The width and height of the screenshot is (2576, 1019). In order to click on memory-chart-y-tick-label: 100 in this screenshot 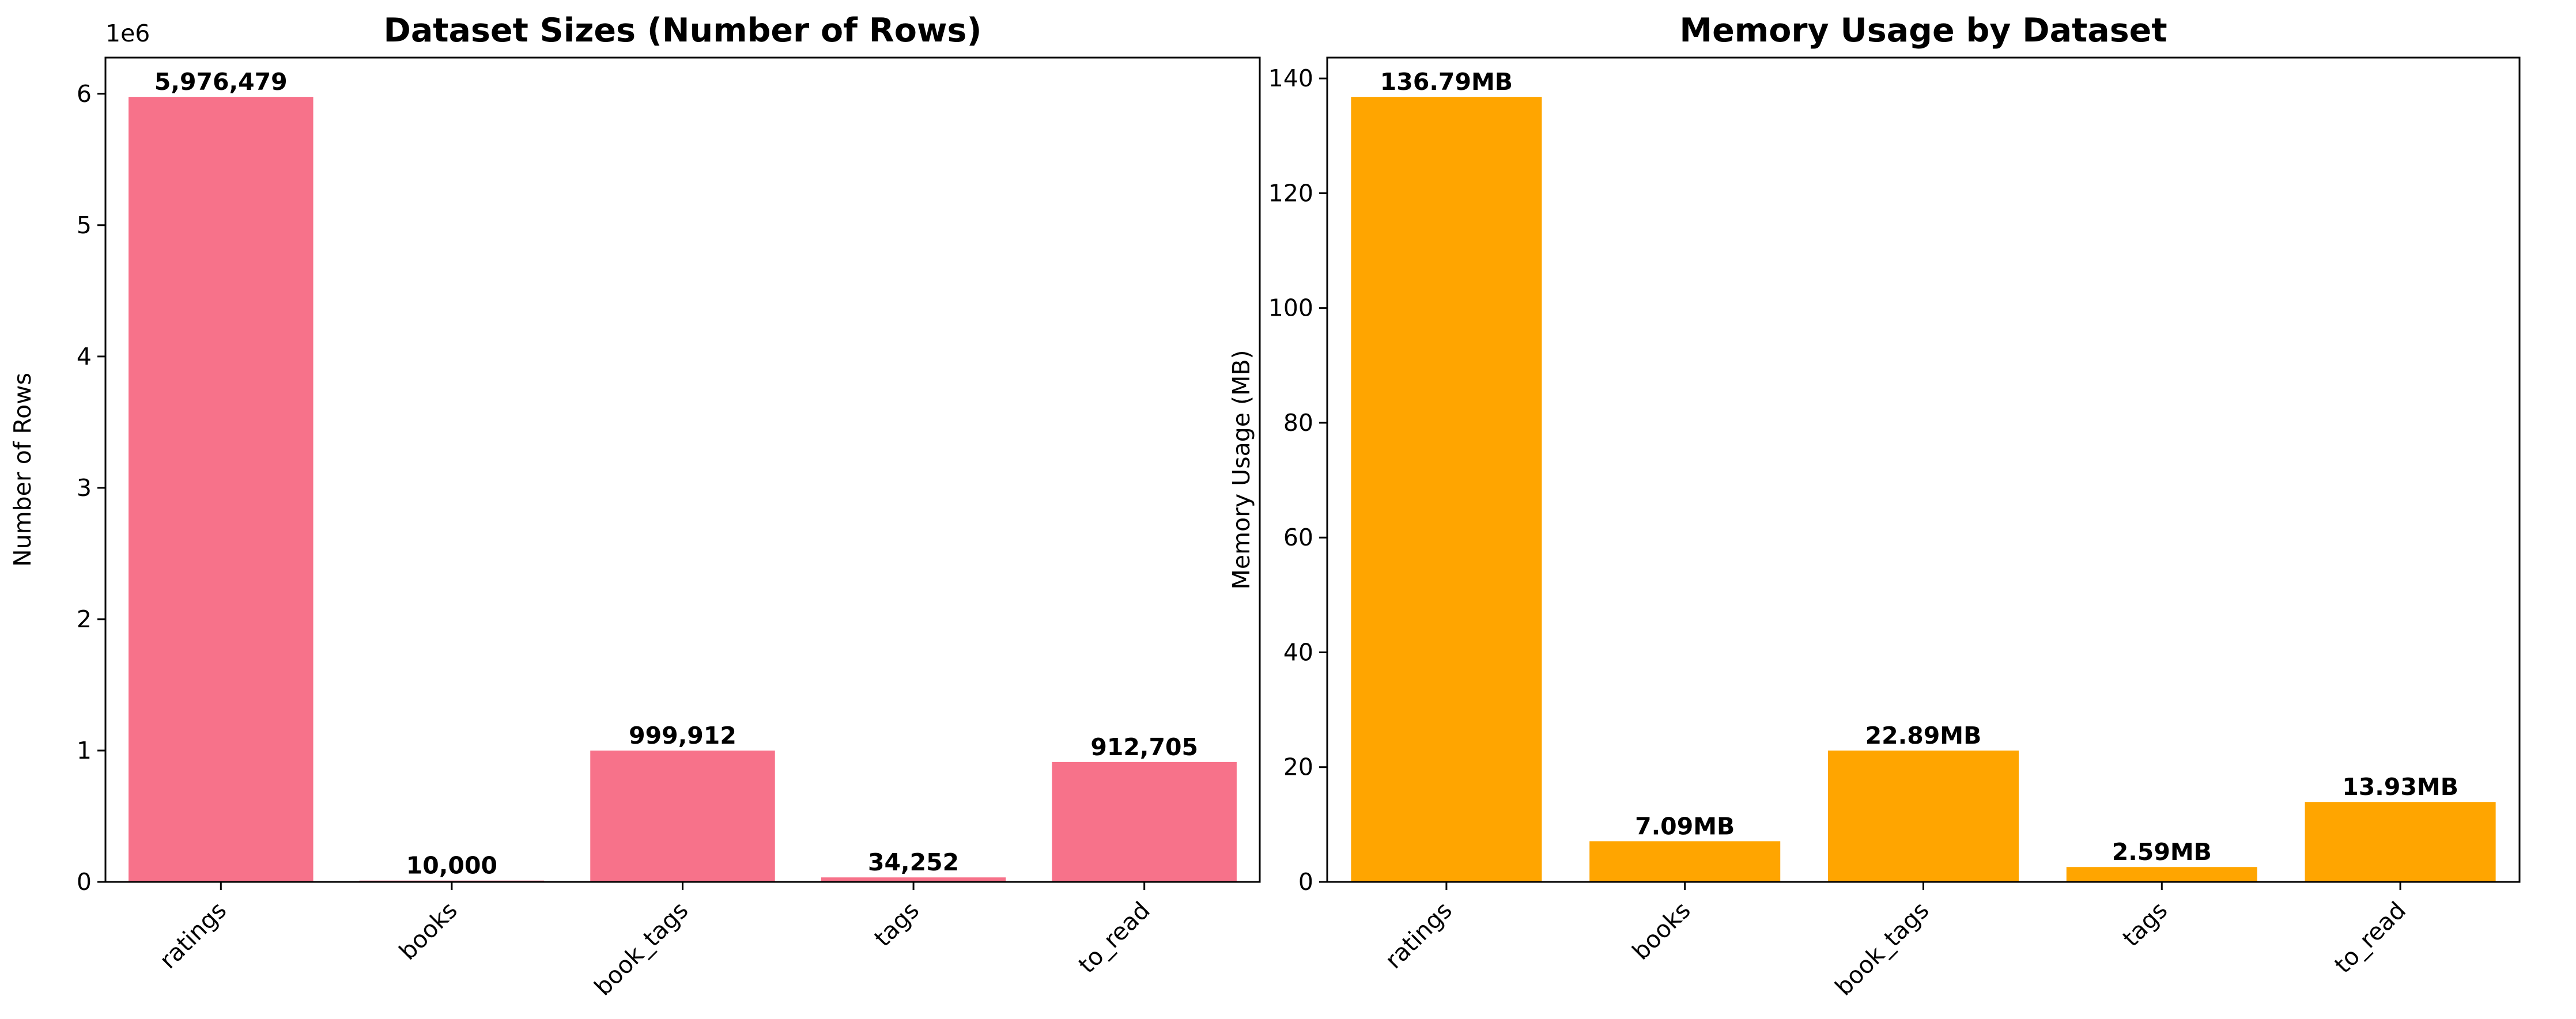, I will do `click(1290, 308)`.